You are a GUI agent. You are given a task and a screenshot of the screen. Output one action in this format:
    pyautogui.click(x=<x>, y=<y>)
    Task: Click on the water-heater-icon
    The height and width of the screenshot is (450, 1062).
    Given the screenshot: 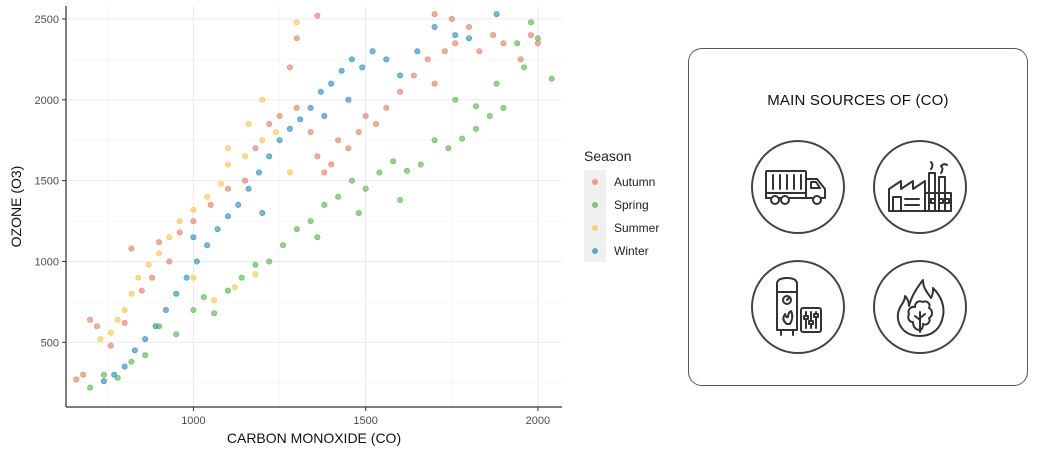 What is the action you would take?
    pyautogui.click(x=798, y=307)
    